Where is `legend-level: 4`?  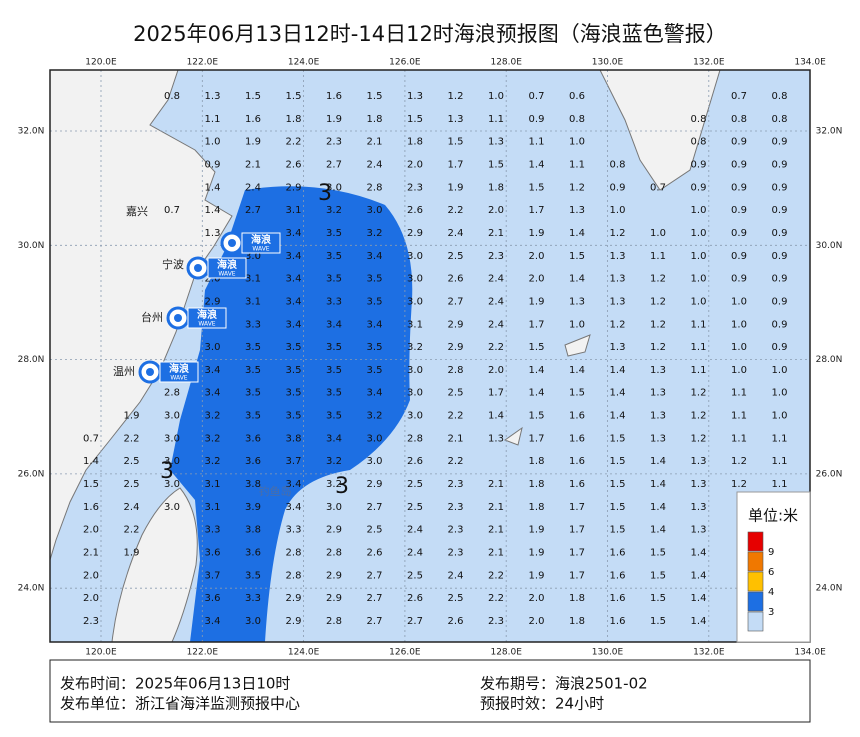
legend-level: 4 is located at coordinates (771, 592).